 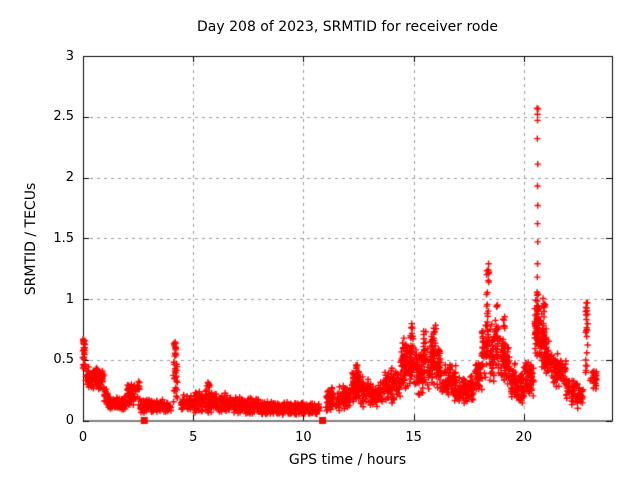 I want to click on x-tick-label: 15, so click(x=413, y=437).